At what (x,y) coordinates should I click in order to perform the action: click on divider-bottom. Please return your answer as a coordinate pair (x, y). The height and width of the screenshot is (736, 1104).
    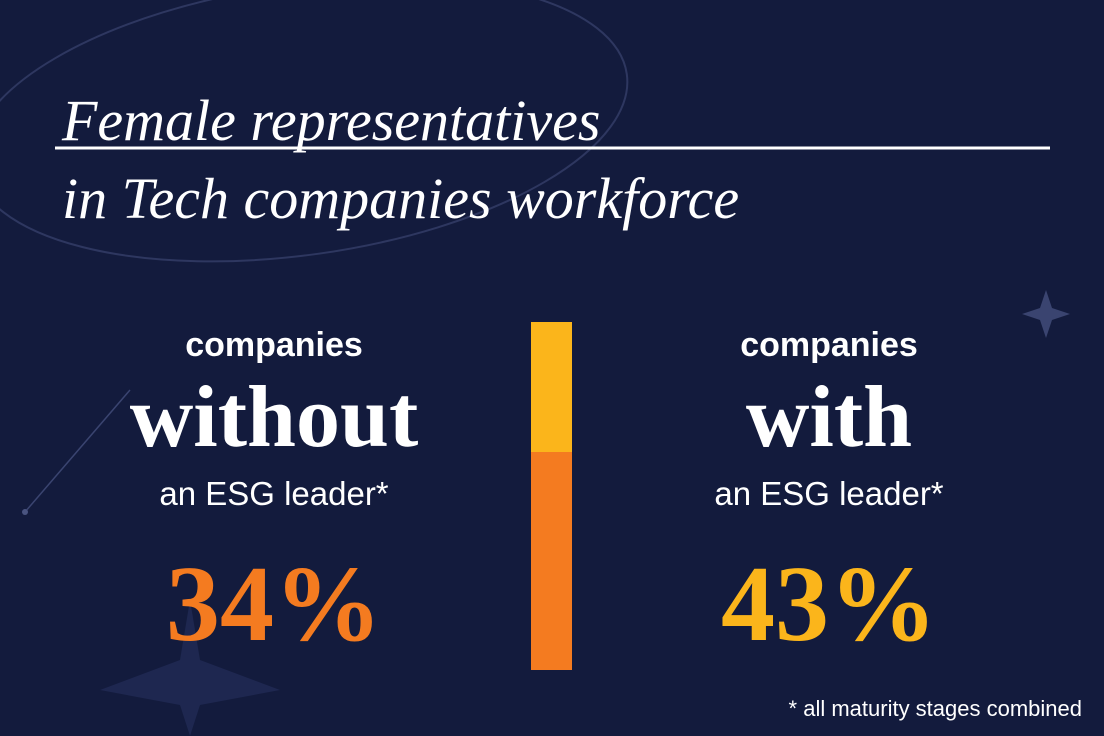
    Looking at the image, I should click on (551, 561).